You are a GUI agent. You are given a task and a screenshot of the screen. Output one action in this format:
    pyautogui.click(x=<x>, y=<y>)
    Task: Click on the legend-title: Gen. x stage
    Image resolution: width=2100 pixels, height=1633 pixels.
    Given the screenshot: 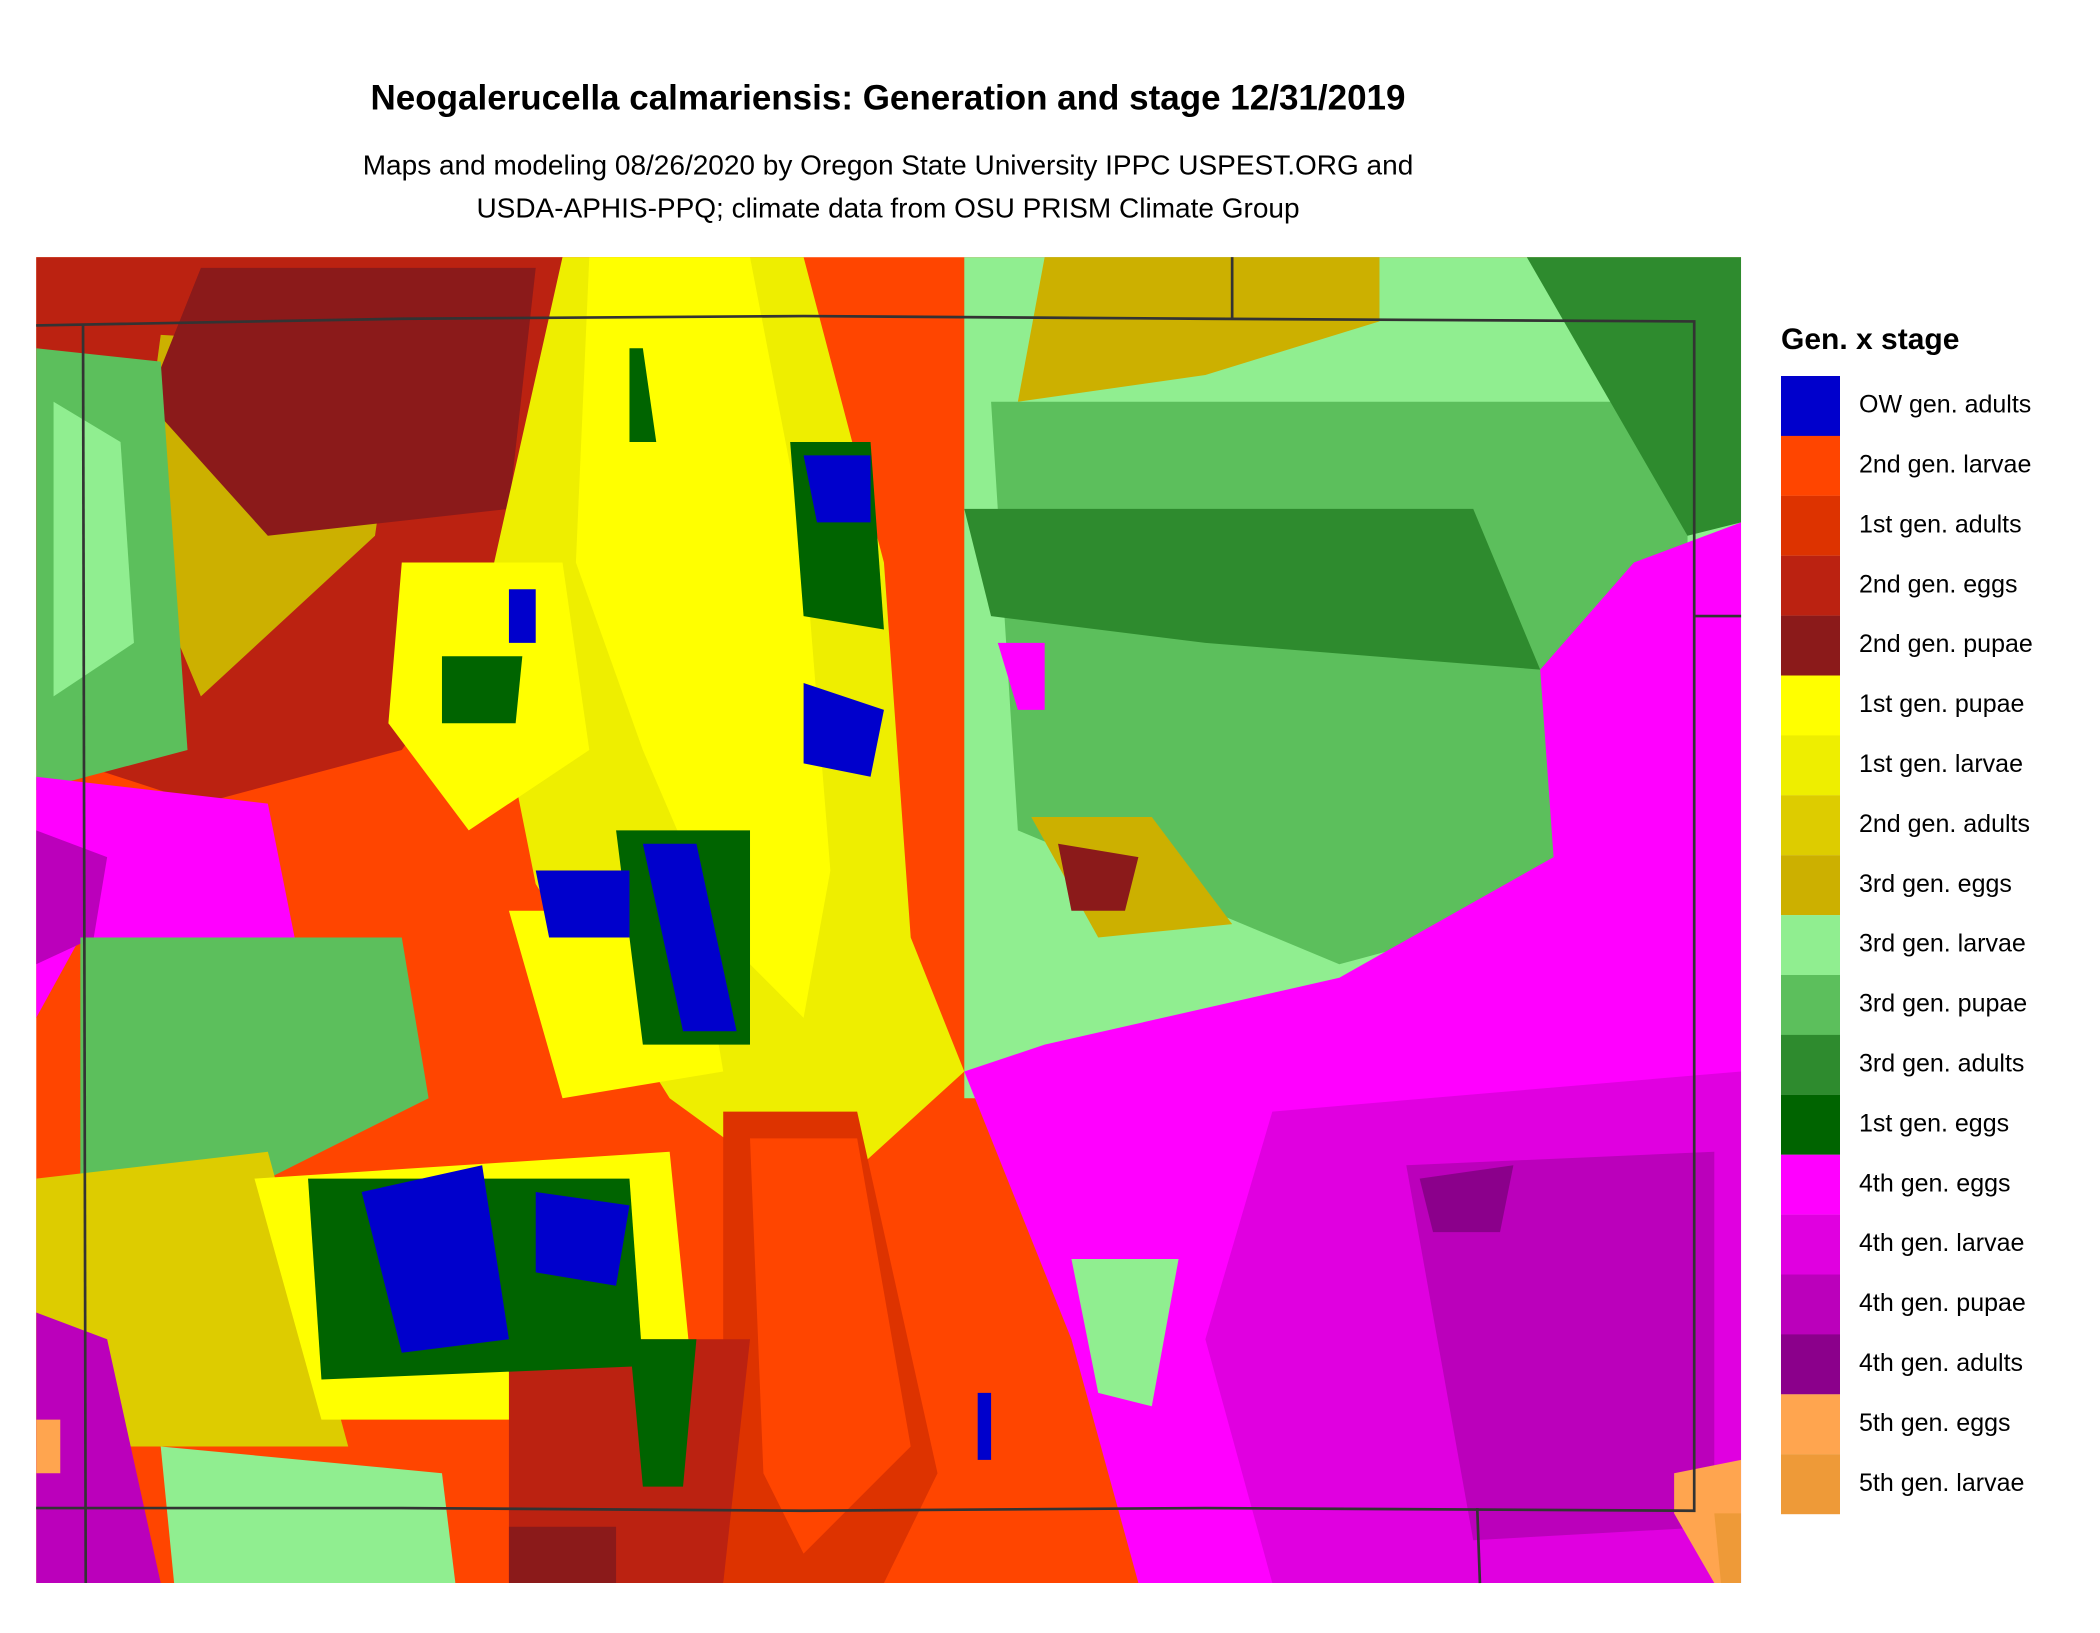 What is the action you would take?
    pyautogui.click(x=1870, y=339)
    